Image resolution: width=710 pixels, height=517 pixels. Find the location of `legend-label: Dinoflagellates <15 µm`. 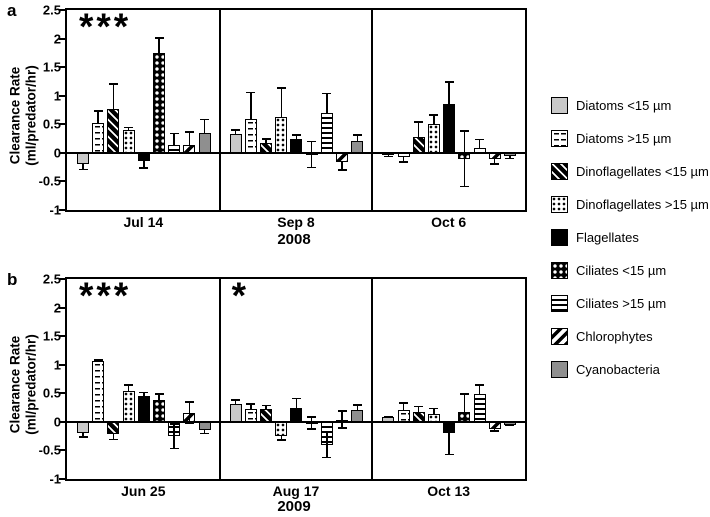

legend-label: Dinoflagellates <15 µm is located at coordinates (642, 171).